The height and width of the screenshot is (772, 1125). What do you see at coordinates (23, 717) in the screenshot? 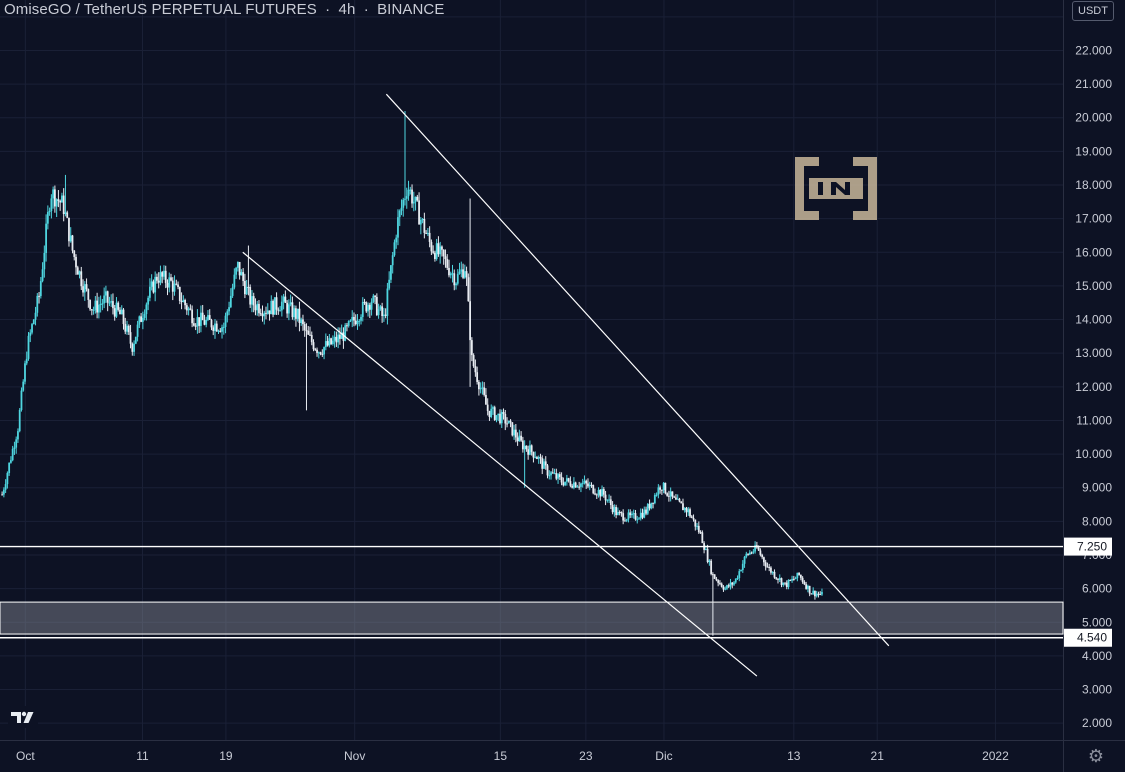
I see `tradingview-logo-icon` at bounding box center [23, 717].